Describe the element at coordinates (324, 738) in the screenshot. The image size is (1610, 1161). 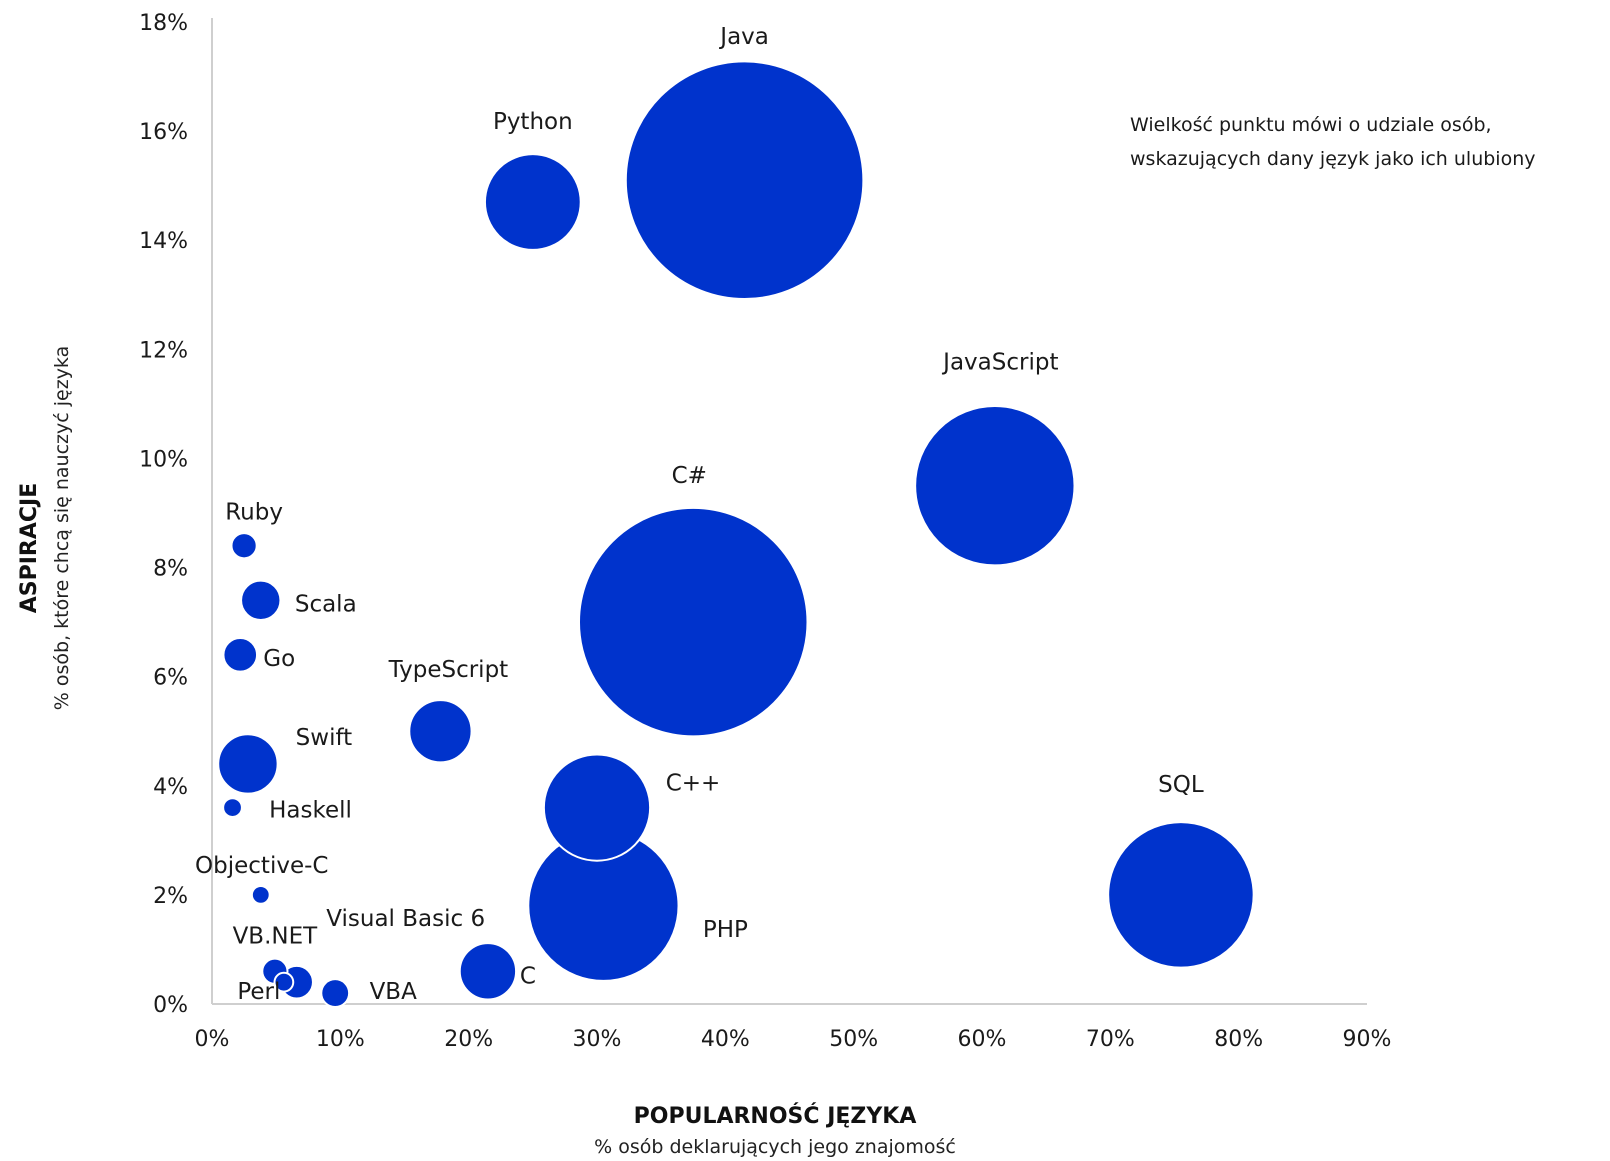
I see `label-swift: Swift` at that location.